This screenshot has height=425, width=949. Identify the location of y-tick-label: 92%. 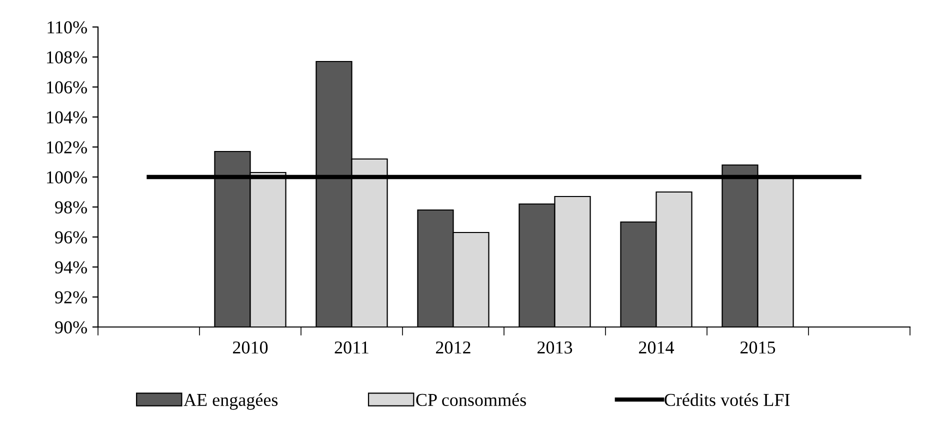
(71, 297).